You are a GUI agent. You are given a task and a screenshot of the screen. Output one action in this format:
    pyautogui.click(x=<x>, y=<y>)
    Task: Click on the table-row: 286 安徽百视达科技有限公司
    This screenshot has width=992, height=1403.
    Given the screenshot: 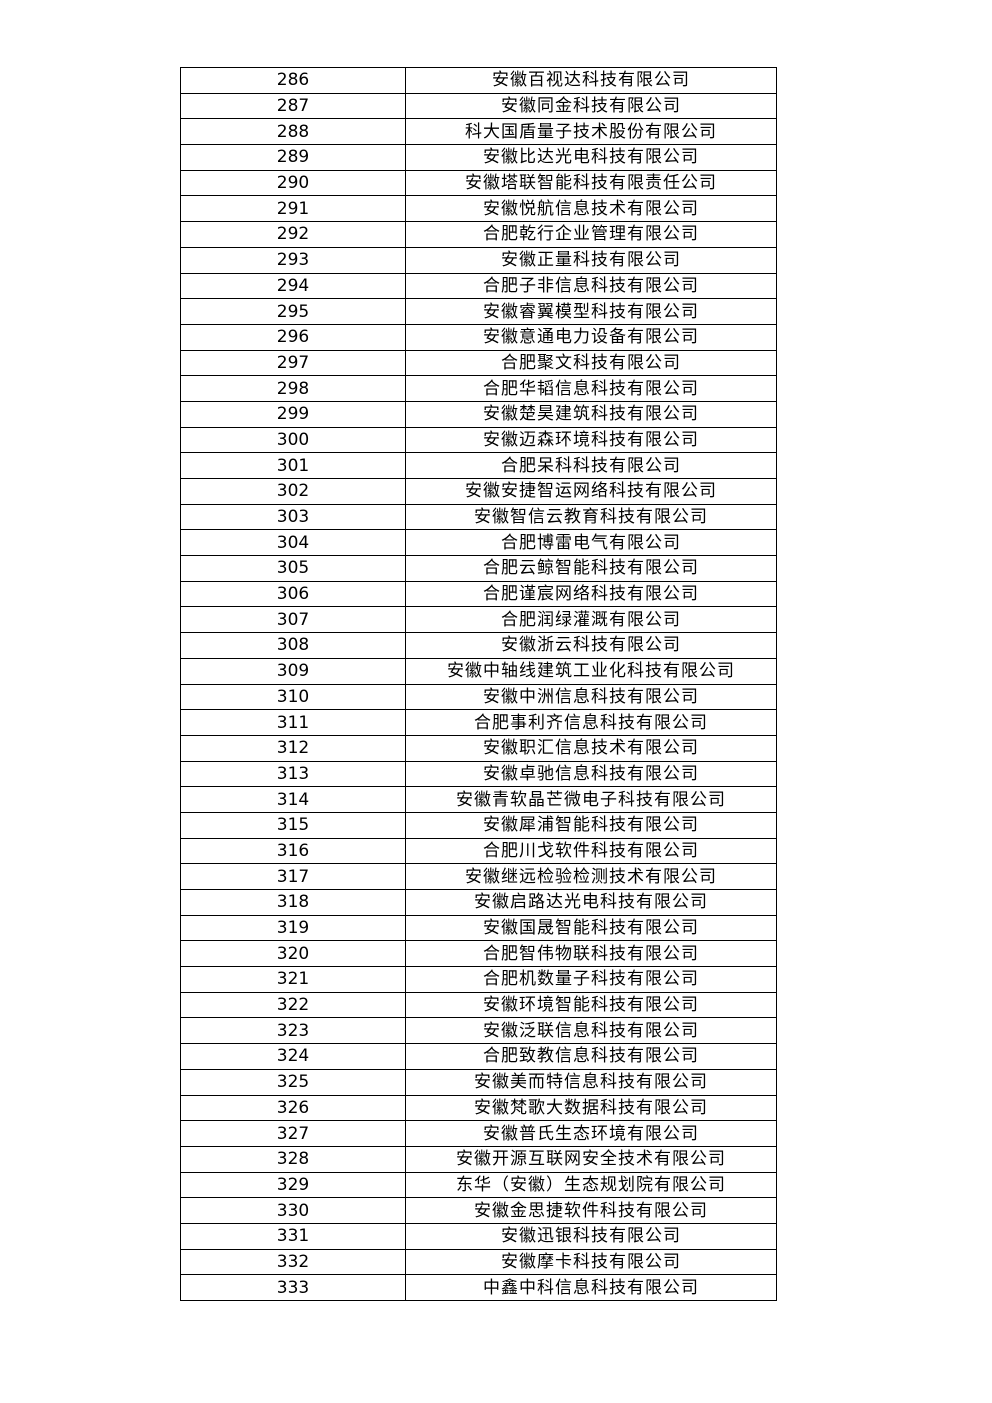 What is the action you would take?
    pyautogui.click(x=478, y=80)
    